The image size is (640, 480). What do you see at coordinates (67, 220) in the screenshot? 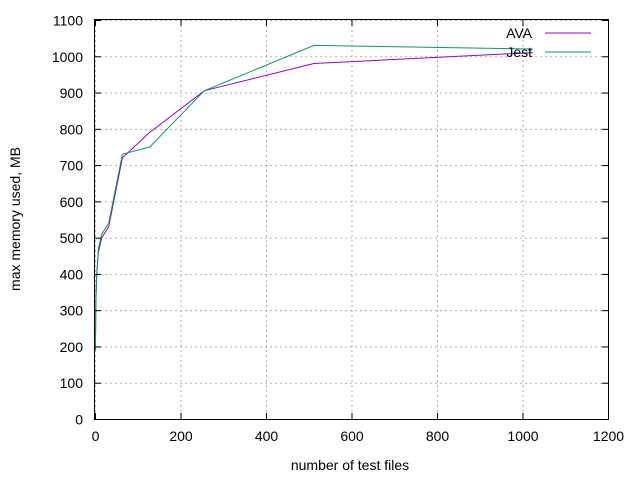
I see `y-tick-labels: 0 100 200 300 400 500 600 700 800 900 1000 1100` at bounding box center [67, 220].